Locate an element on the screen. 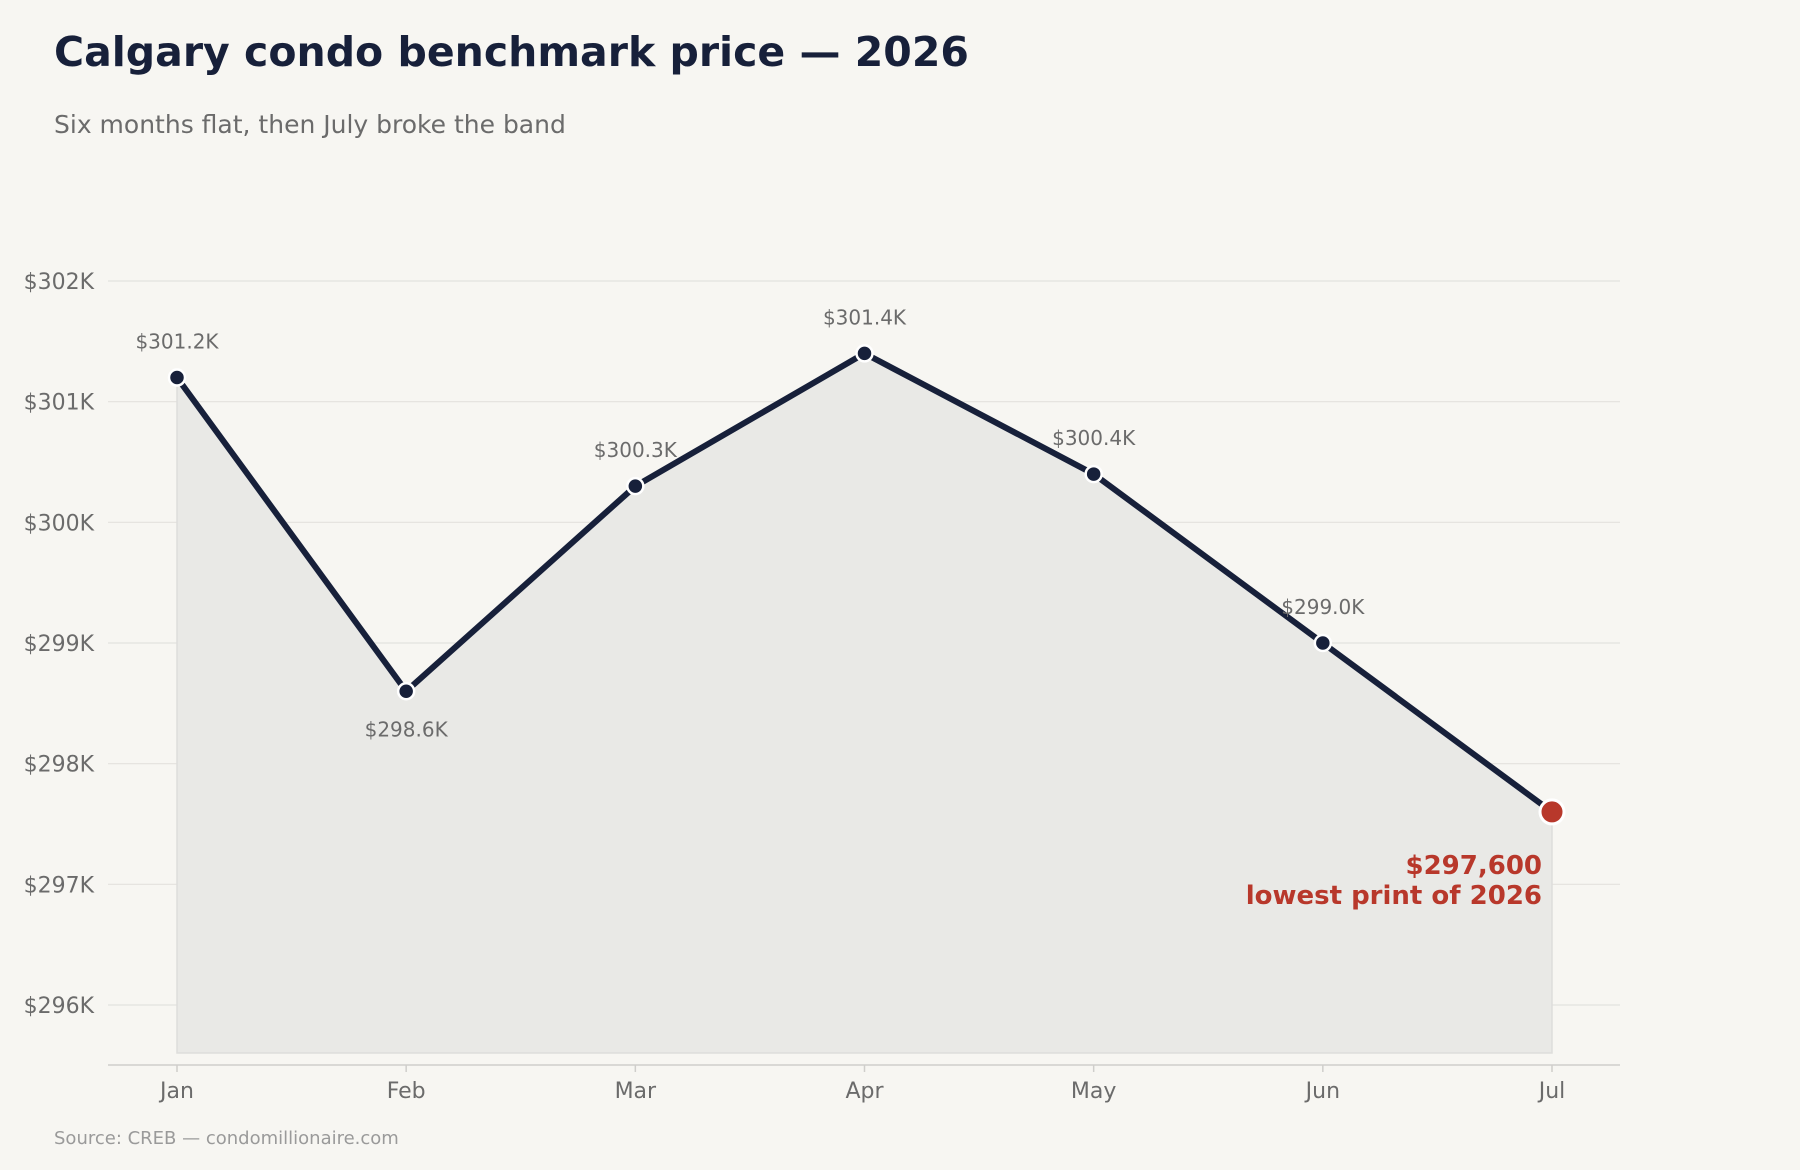  x-tick-label: May is located at coordinates (1093, 1091).